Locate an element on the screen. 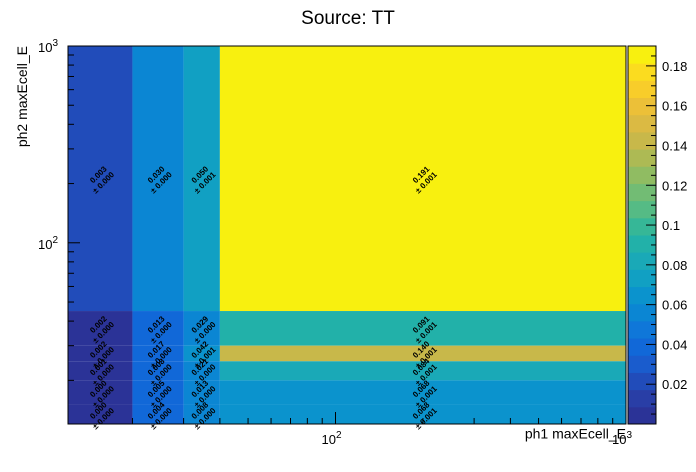 This screenshot has width=696, height=472. color-scale: 0.02 0.04 0.06 0.08 0.1 0.12 0.14 0.16 0.18 is located at coordinates (657, 235).